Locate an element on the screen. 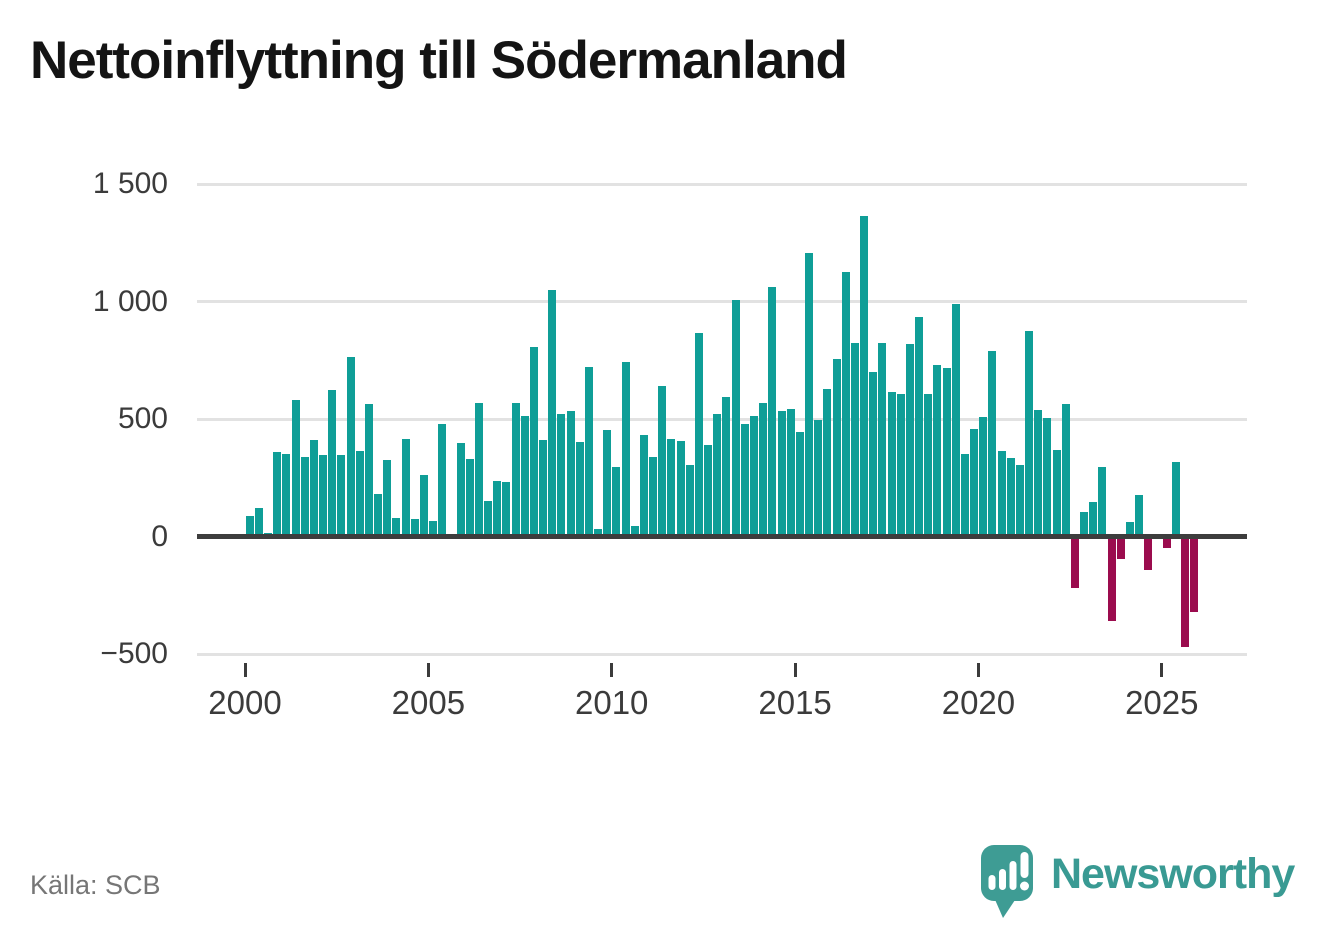  newsworthy-logo-text: Newsworthy is located at coordinates (1173, 873).